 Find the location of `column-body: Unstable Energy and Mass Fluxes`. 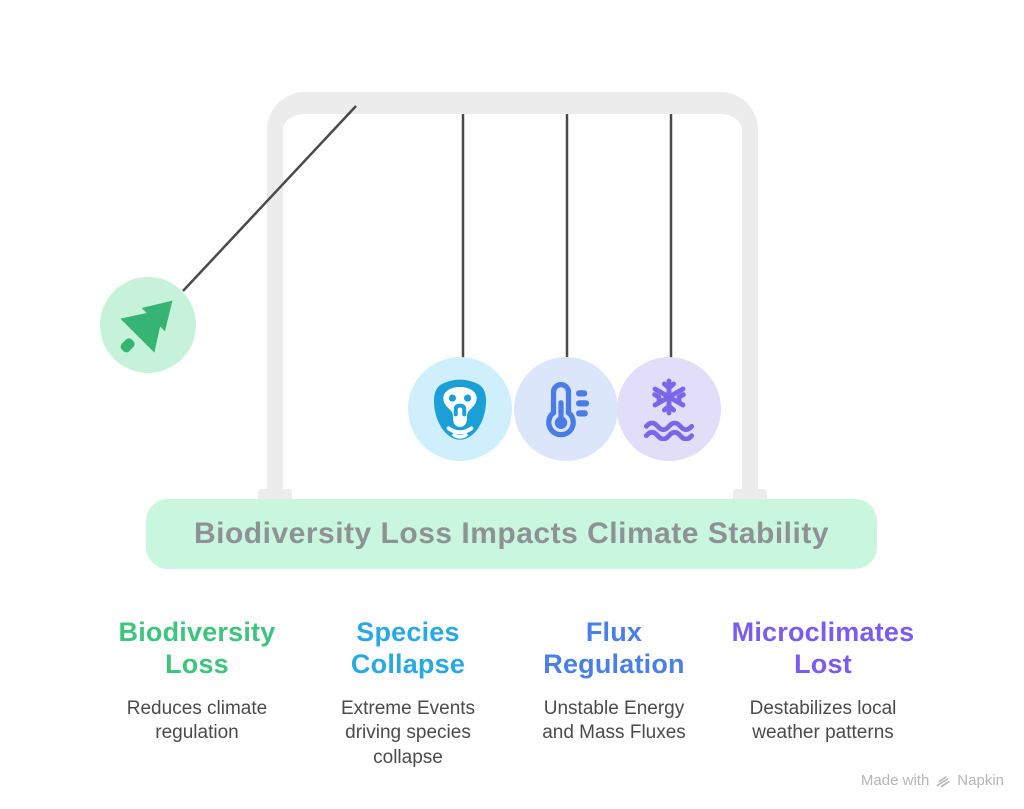

column-body: Unstable Energy and Mass Fluxes is located at coordinates (614, 720).